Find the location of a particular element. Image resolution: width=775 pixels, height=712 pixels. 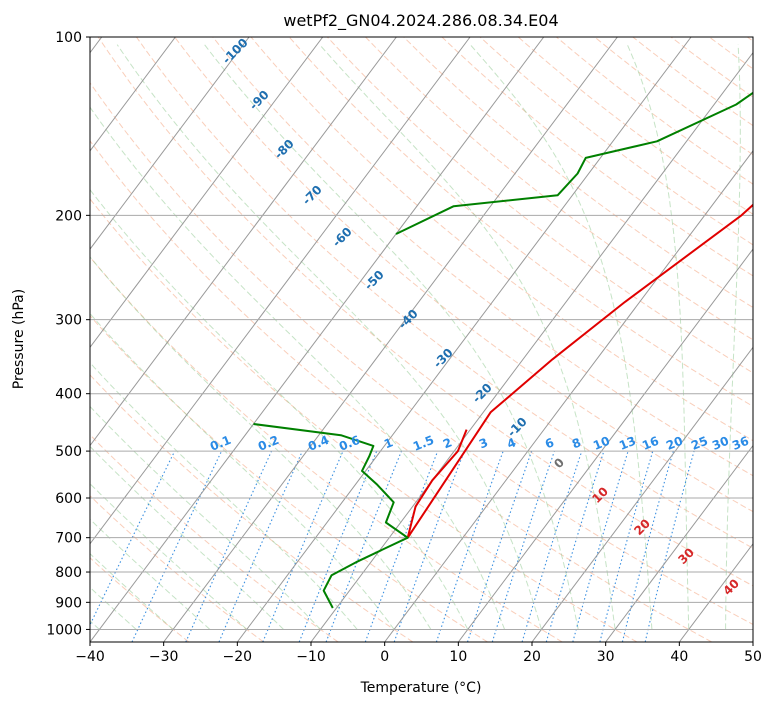

x-tick-label: 50 is located at coordinates (753, 657).